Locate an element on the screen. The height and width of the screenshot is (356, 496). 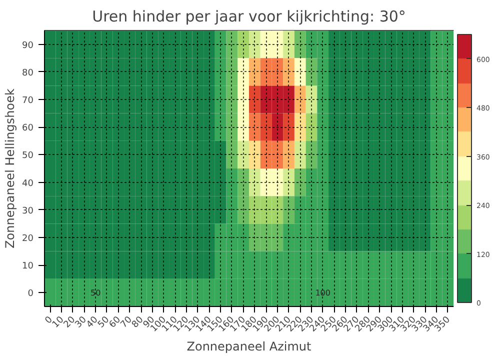
annotation: 100 is located at coordinates (322, 293).